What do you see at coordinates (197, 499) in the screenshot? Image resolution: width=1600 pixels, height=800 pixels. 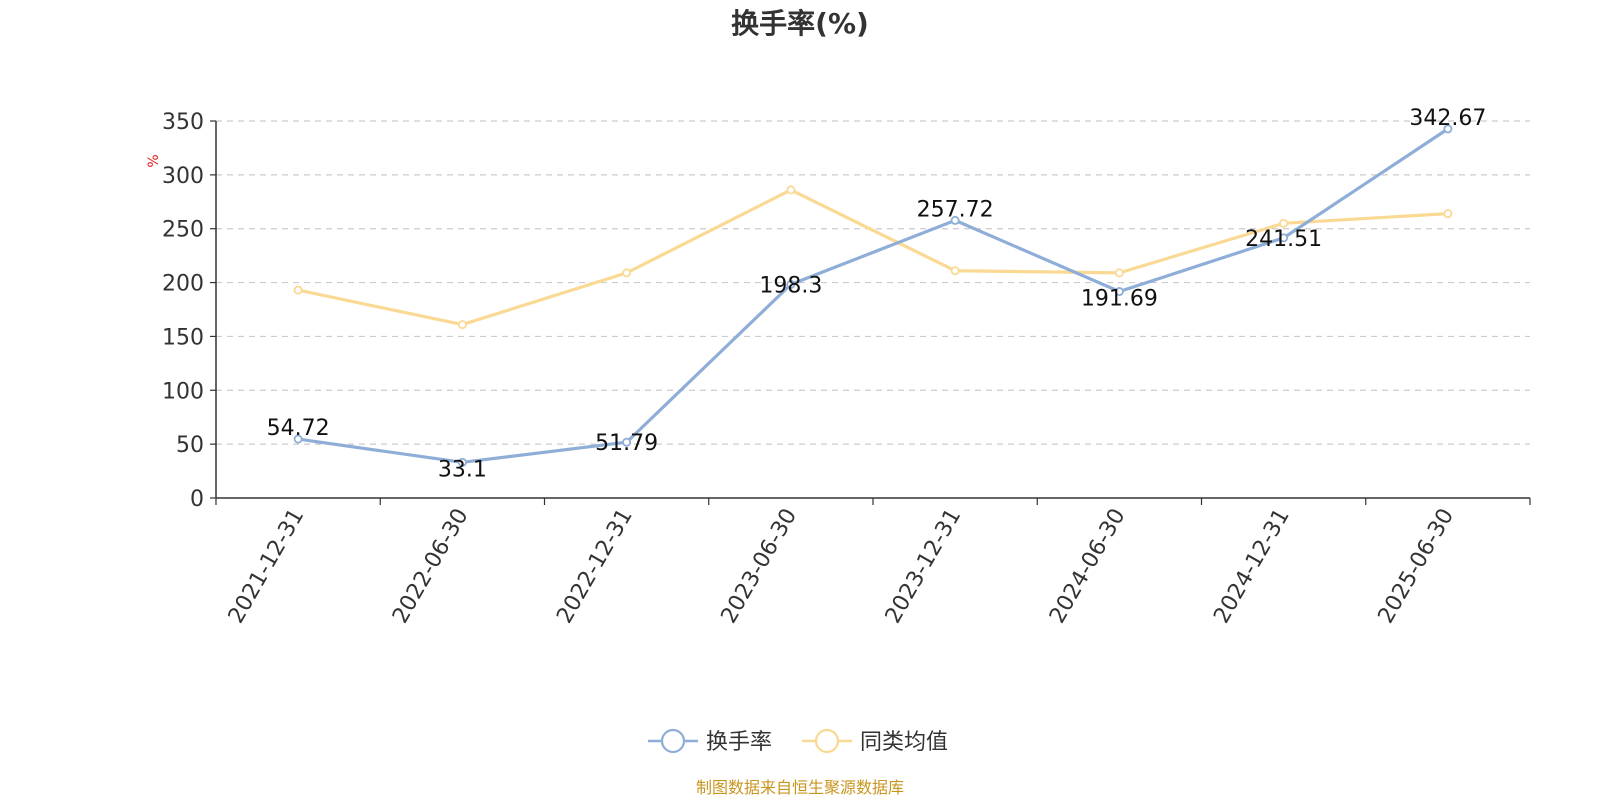 I see `y-tick-label: 0` at bounding box center [197, 499].